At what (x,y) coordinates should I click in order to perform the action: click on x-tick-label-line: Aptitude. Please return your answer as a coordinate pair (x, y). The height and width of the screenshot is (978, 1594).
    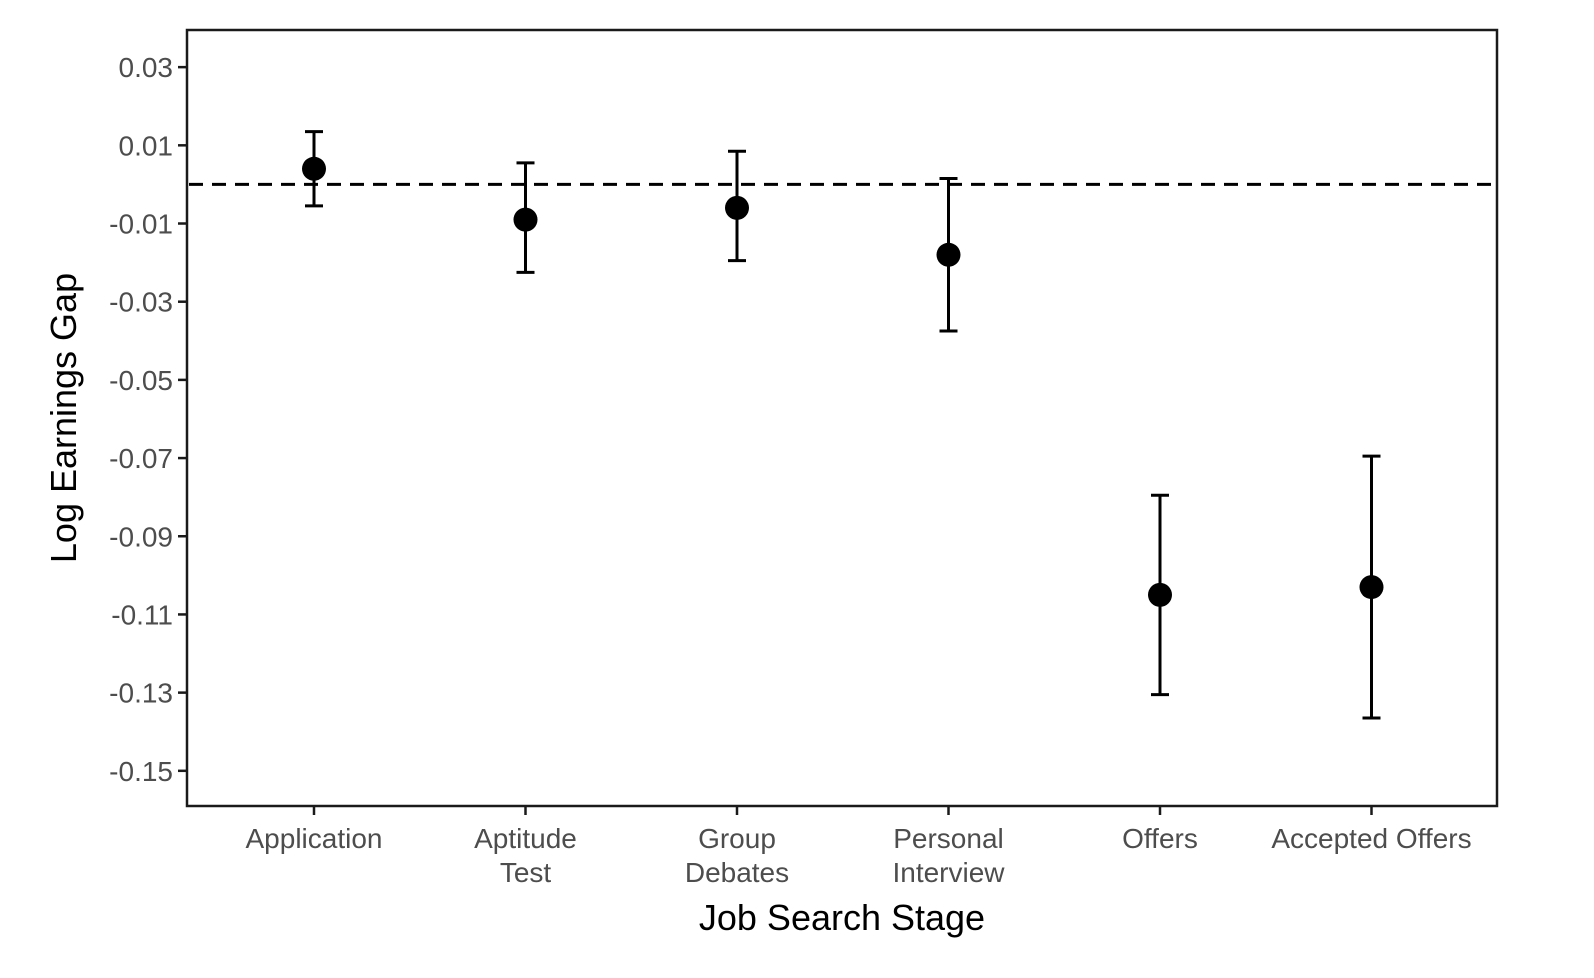
    Looking at the image, I should click on (525, 838).